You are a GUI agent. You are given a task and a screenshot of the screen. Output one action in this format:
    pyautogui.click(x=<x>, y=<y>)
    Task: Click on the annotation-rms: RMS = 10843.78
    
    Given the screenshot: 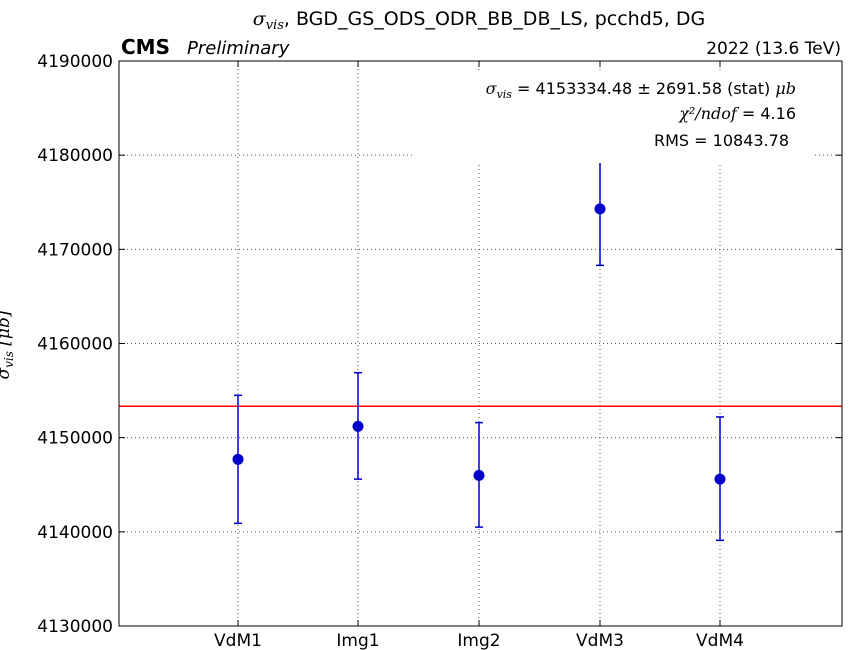 What is the action you would take?
    pyautogui.click(x=721, y=140)
    